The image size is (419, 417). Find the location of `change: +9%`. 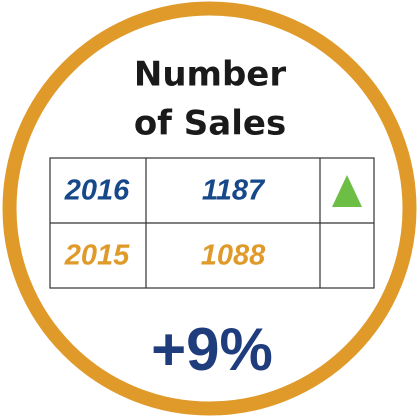

change: +9% is located at coordinates (212, 349).